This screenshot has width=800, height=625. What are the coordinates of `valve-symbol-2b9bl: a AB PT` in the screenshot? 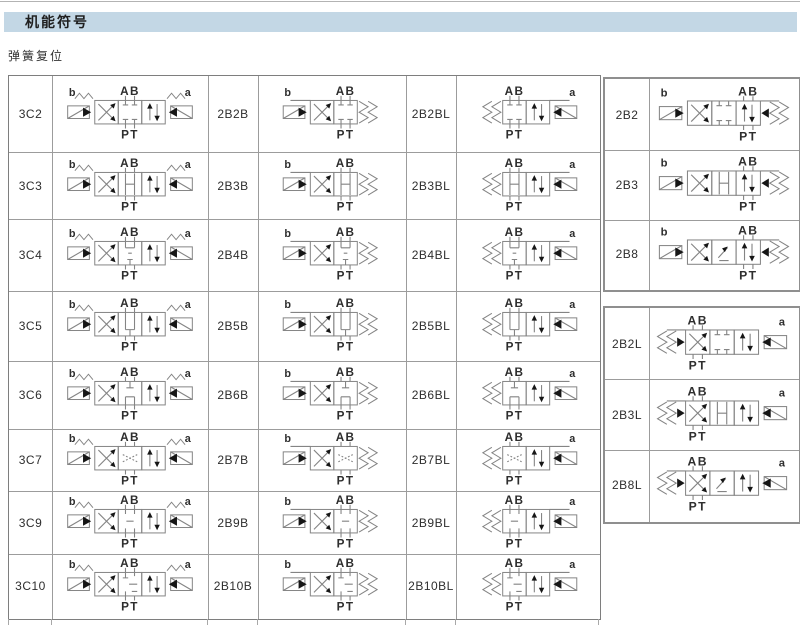 It's located at (527, 522).